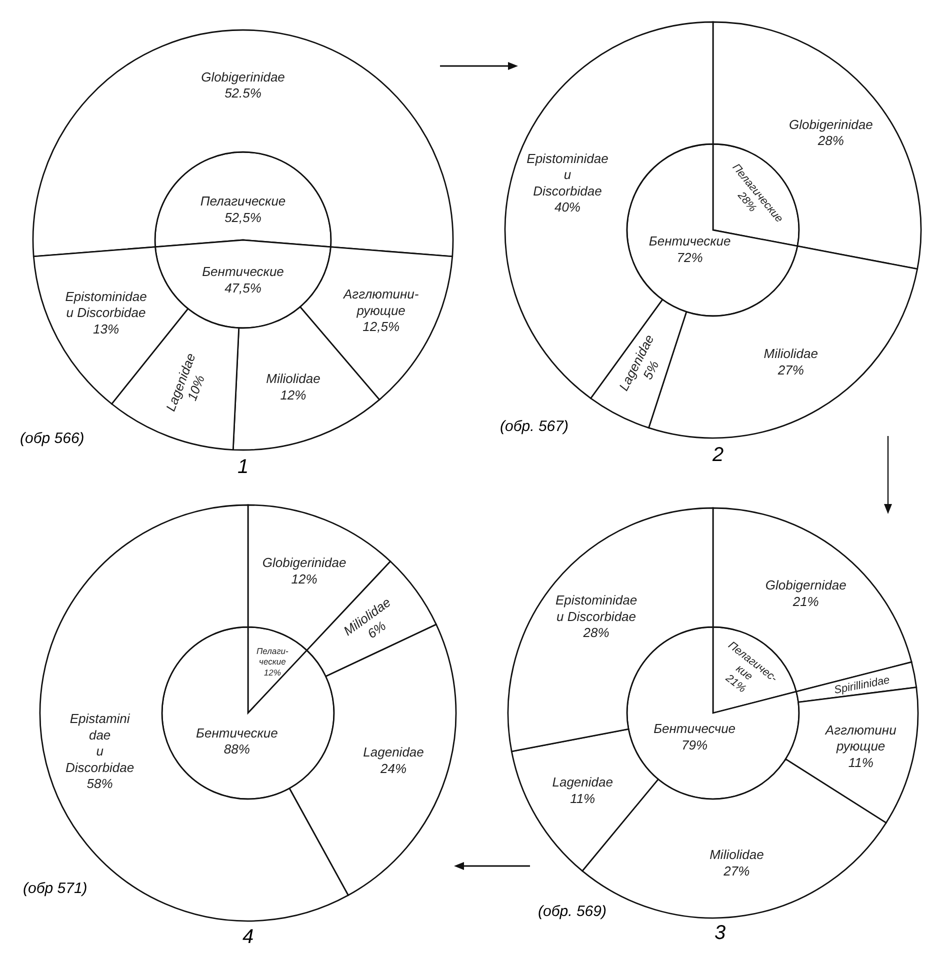  Describe the element at coordinates (572, 911) in the screenshot. I see `text: (обр. 569)` at that location.